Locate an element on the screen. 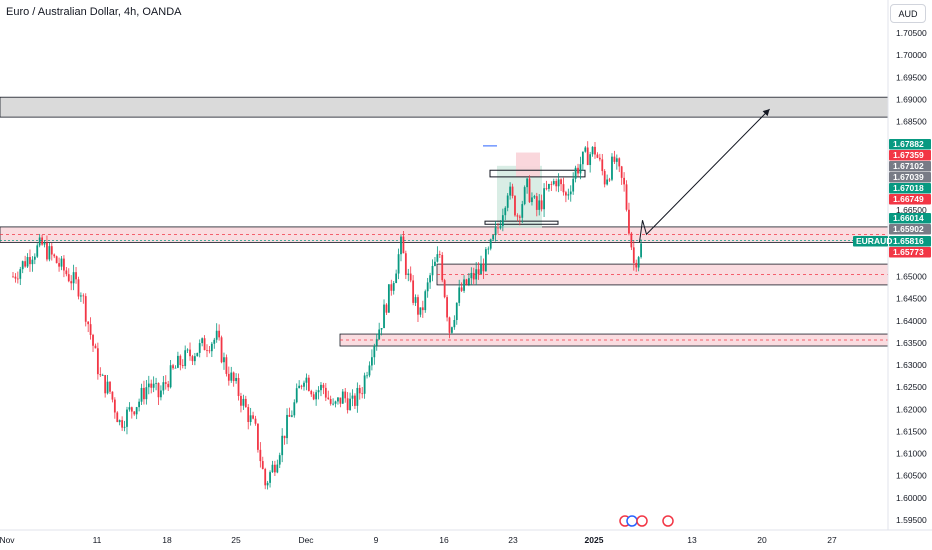  consolidation-top-box is located at coordinates (528, 164).